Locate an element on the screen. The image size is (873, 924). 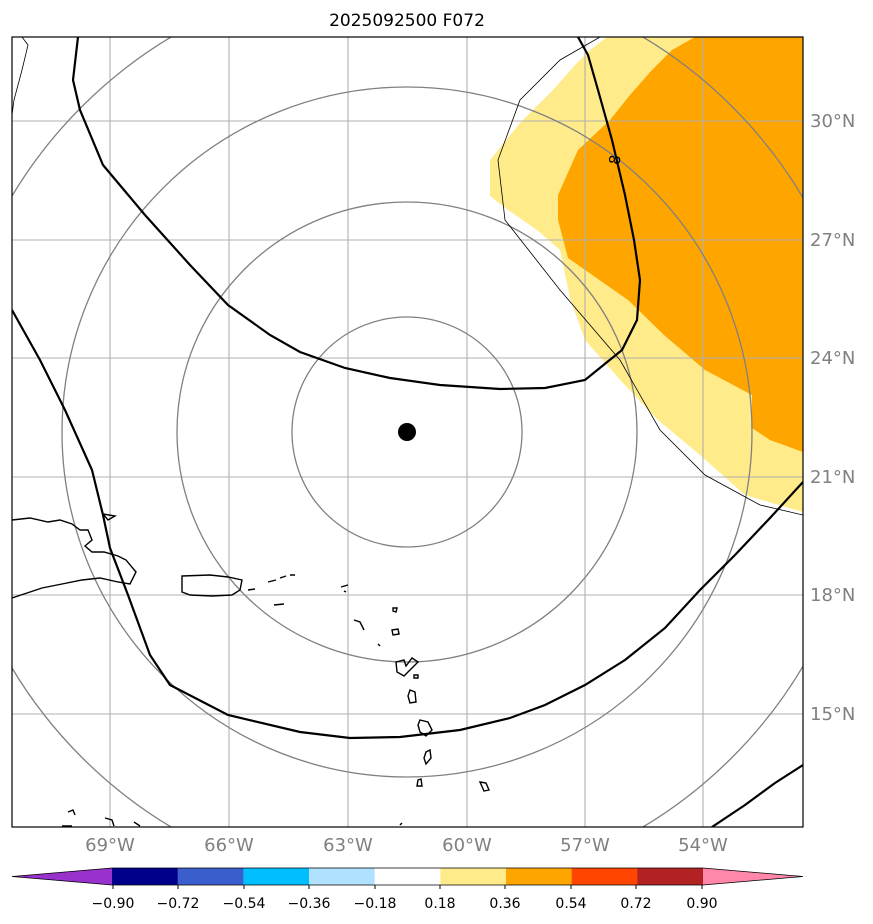
colorbar-outline is located at coordinates (407, 876).